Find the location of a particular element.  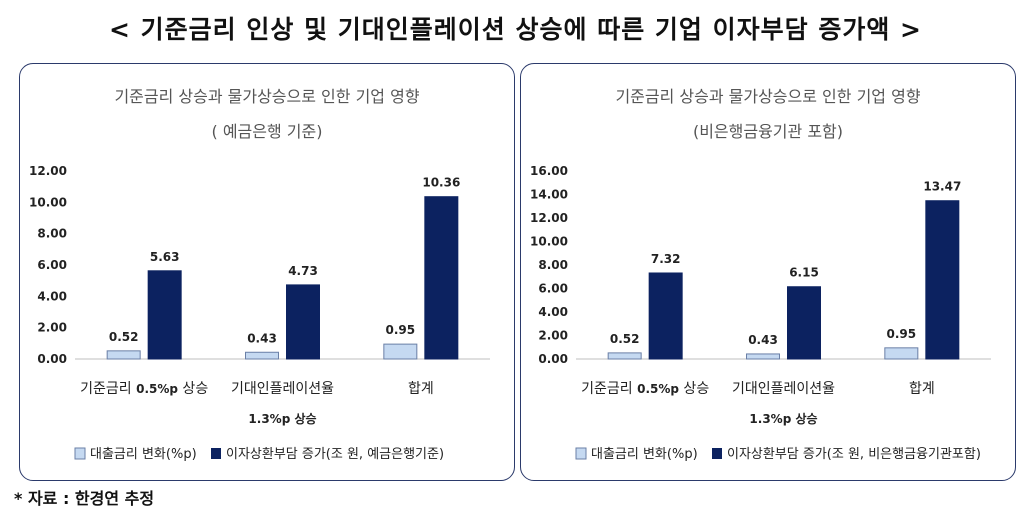

chart-subtitle: ( 예금은행 기준) is located at coordinates (267, 131).